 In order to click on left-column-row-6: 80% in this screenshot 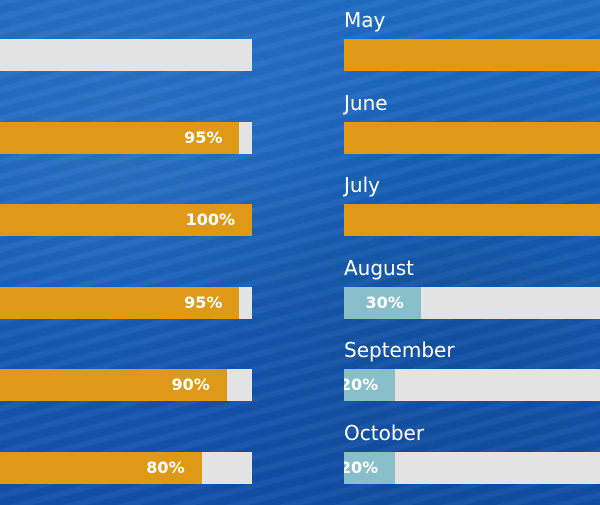, I will do `click(126, 454)`.